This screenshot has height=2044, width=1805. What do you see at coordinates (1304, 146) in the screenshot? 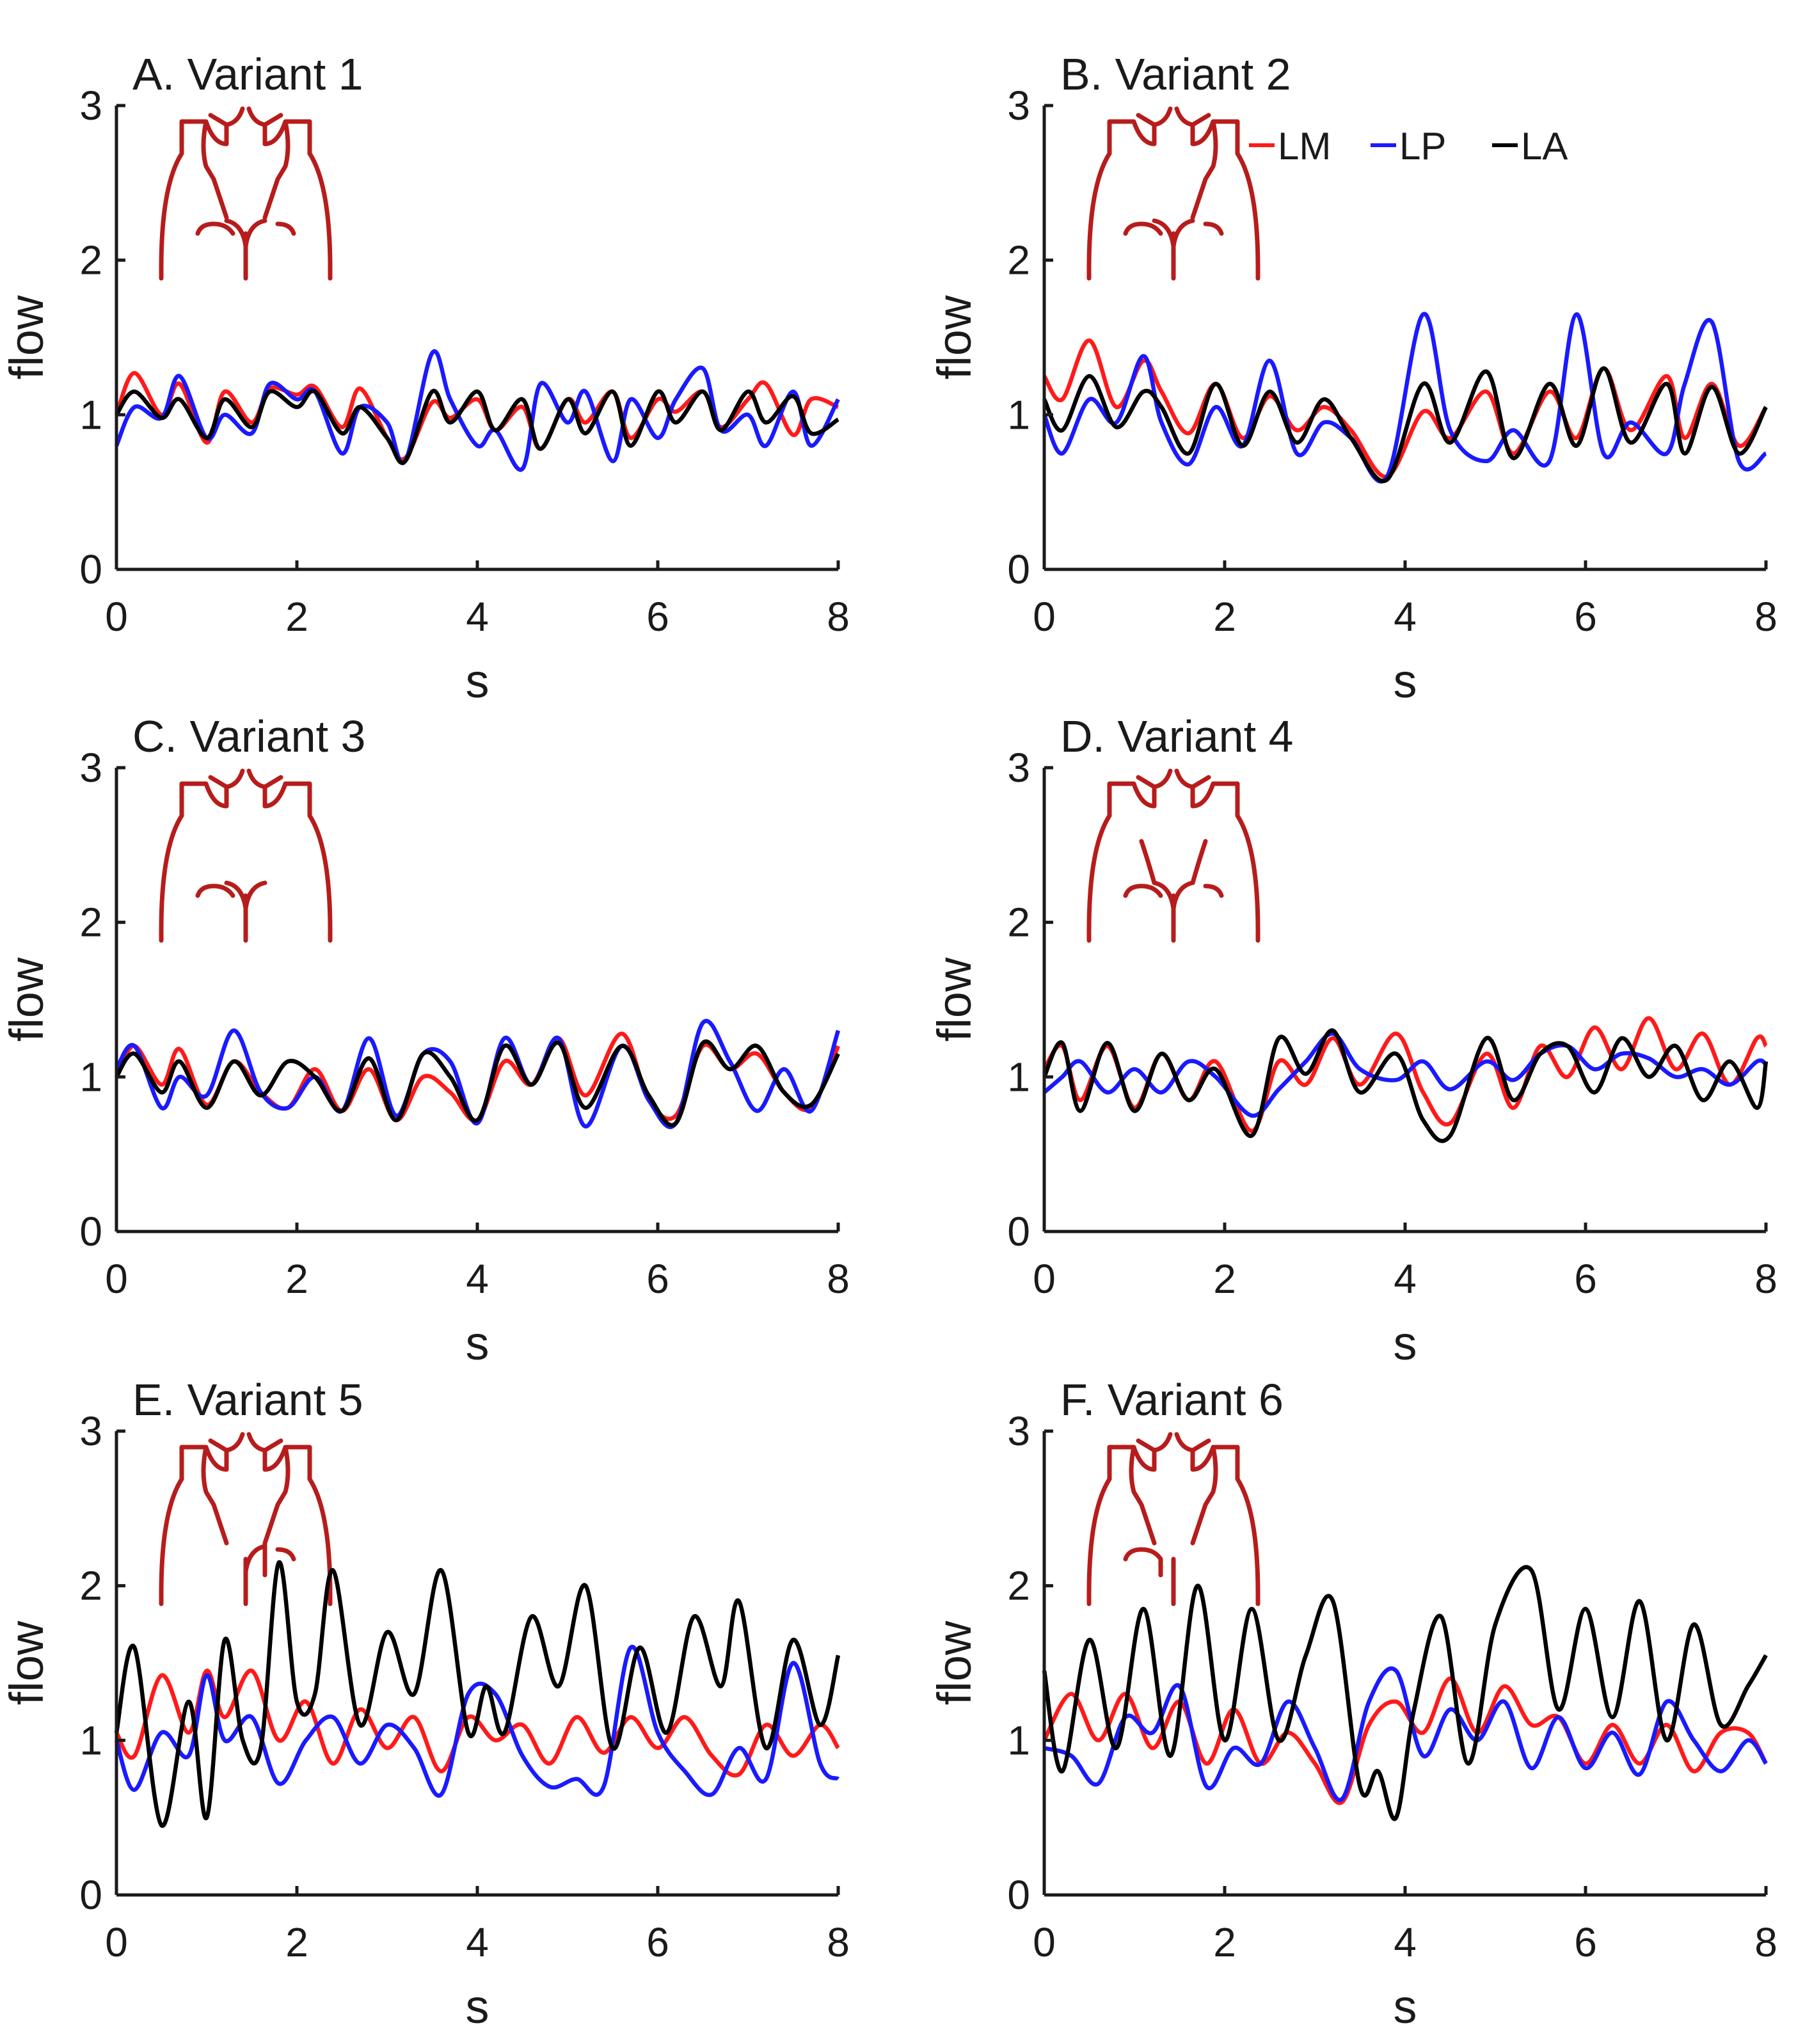
I see `legend-label-lm: LM` at bounding box center [1304, 146].